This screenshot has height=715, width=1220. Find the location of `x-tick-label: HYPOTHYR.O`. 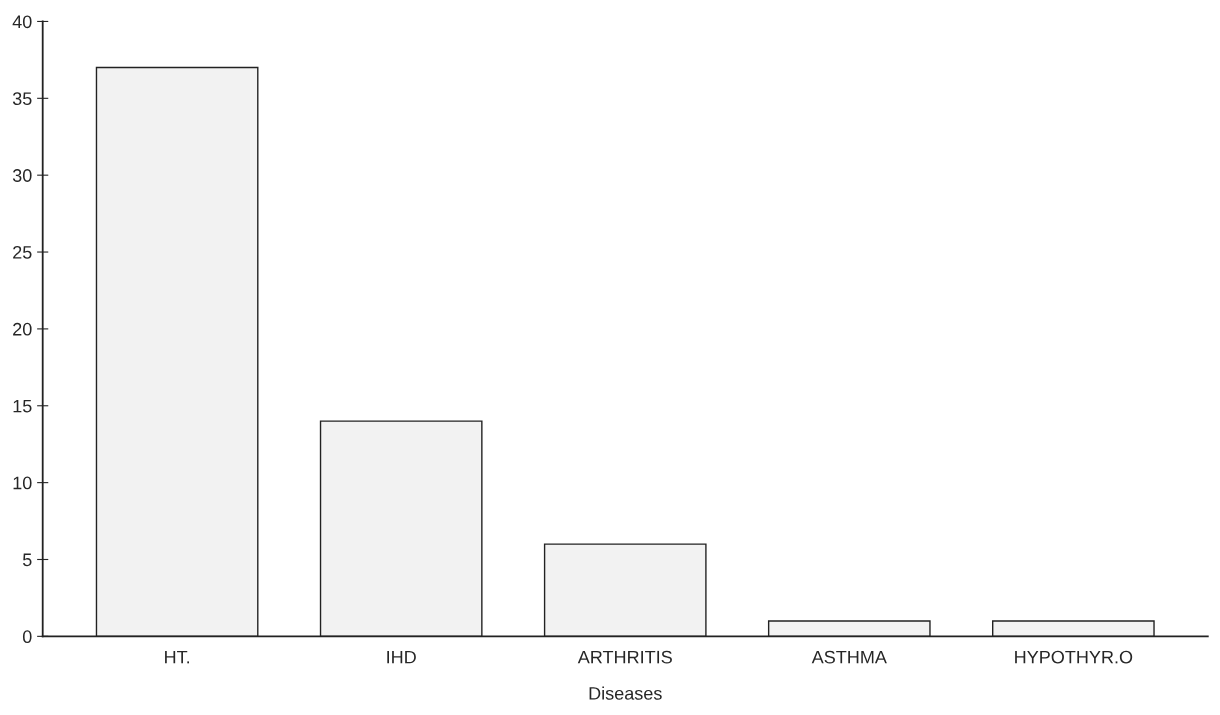

x-tick-label: HYPOTHYR.O is located at coordinates (1074, 657).